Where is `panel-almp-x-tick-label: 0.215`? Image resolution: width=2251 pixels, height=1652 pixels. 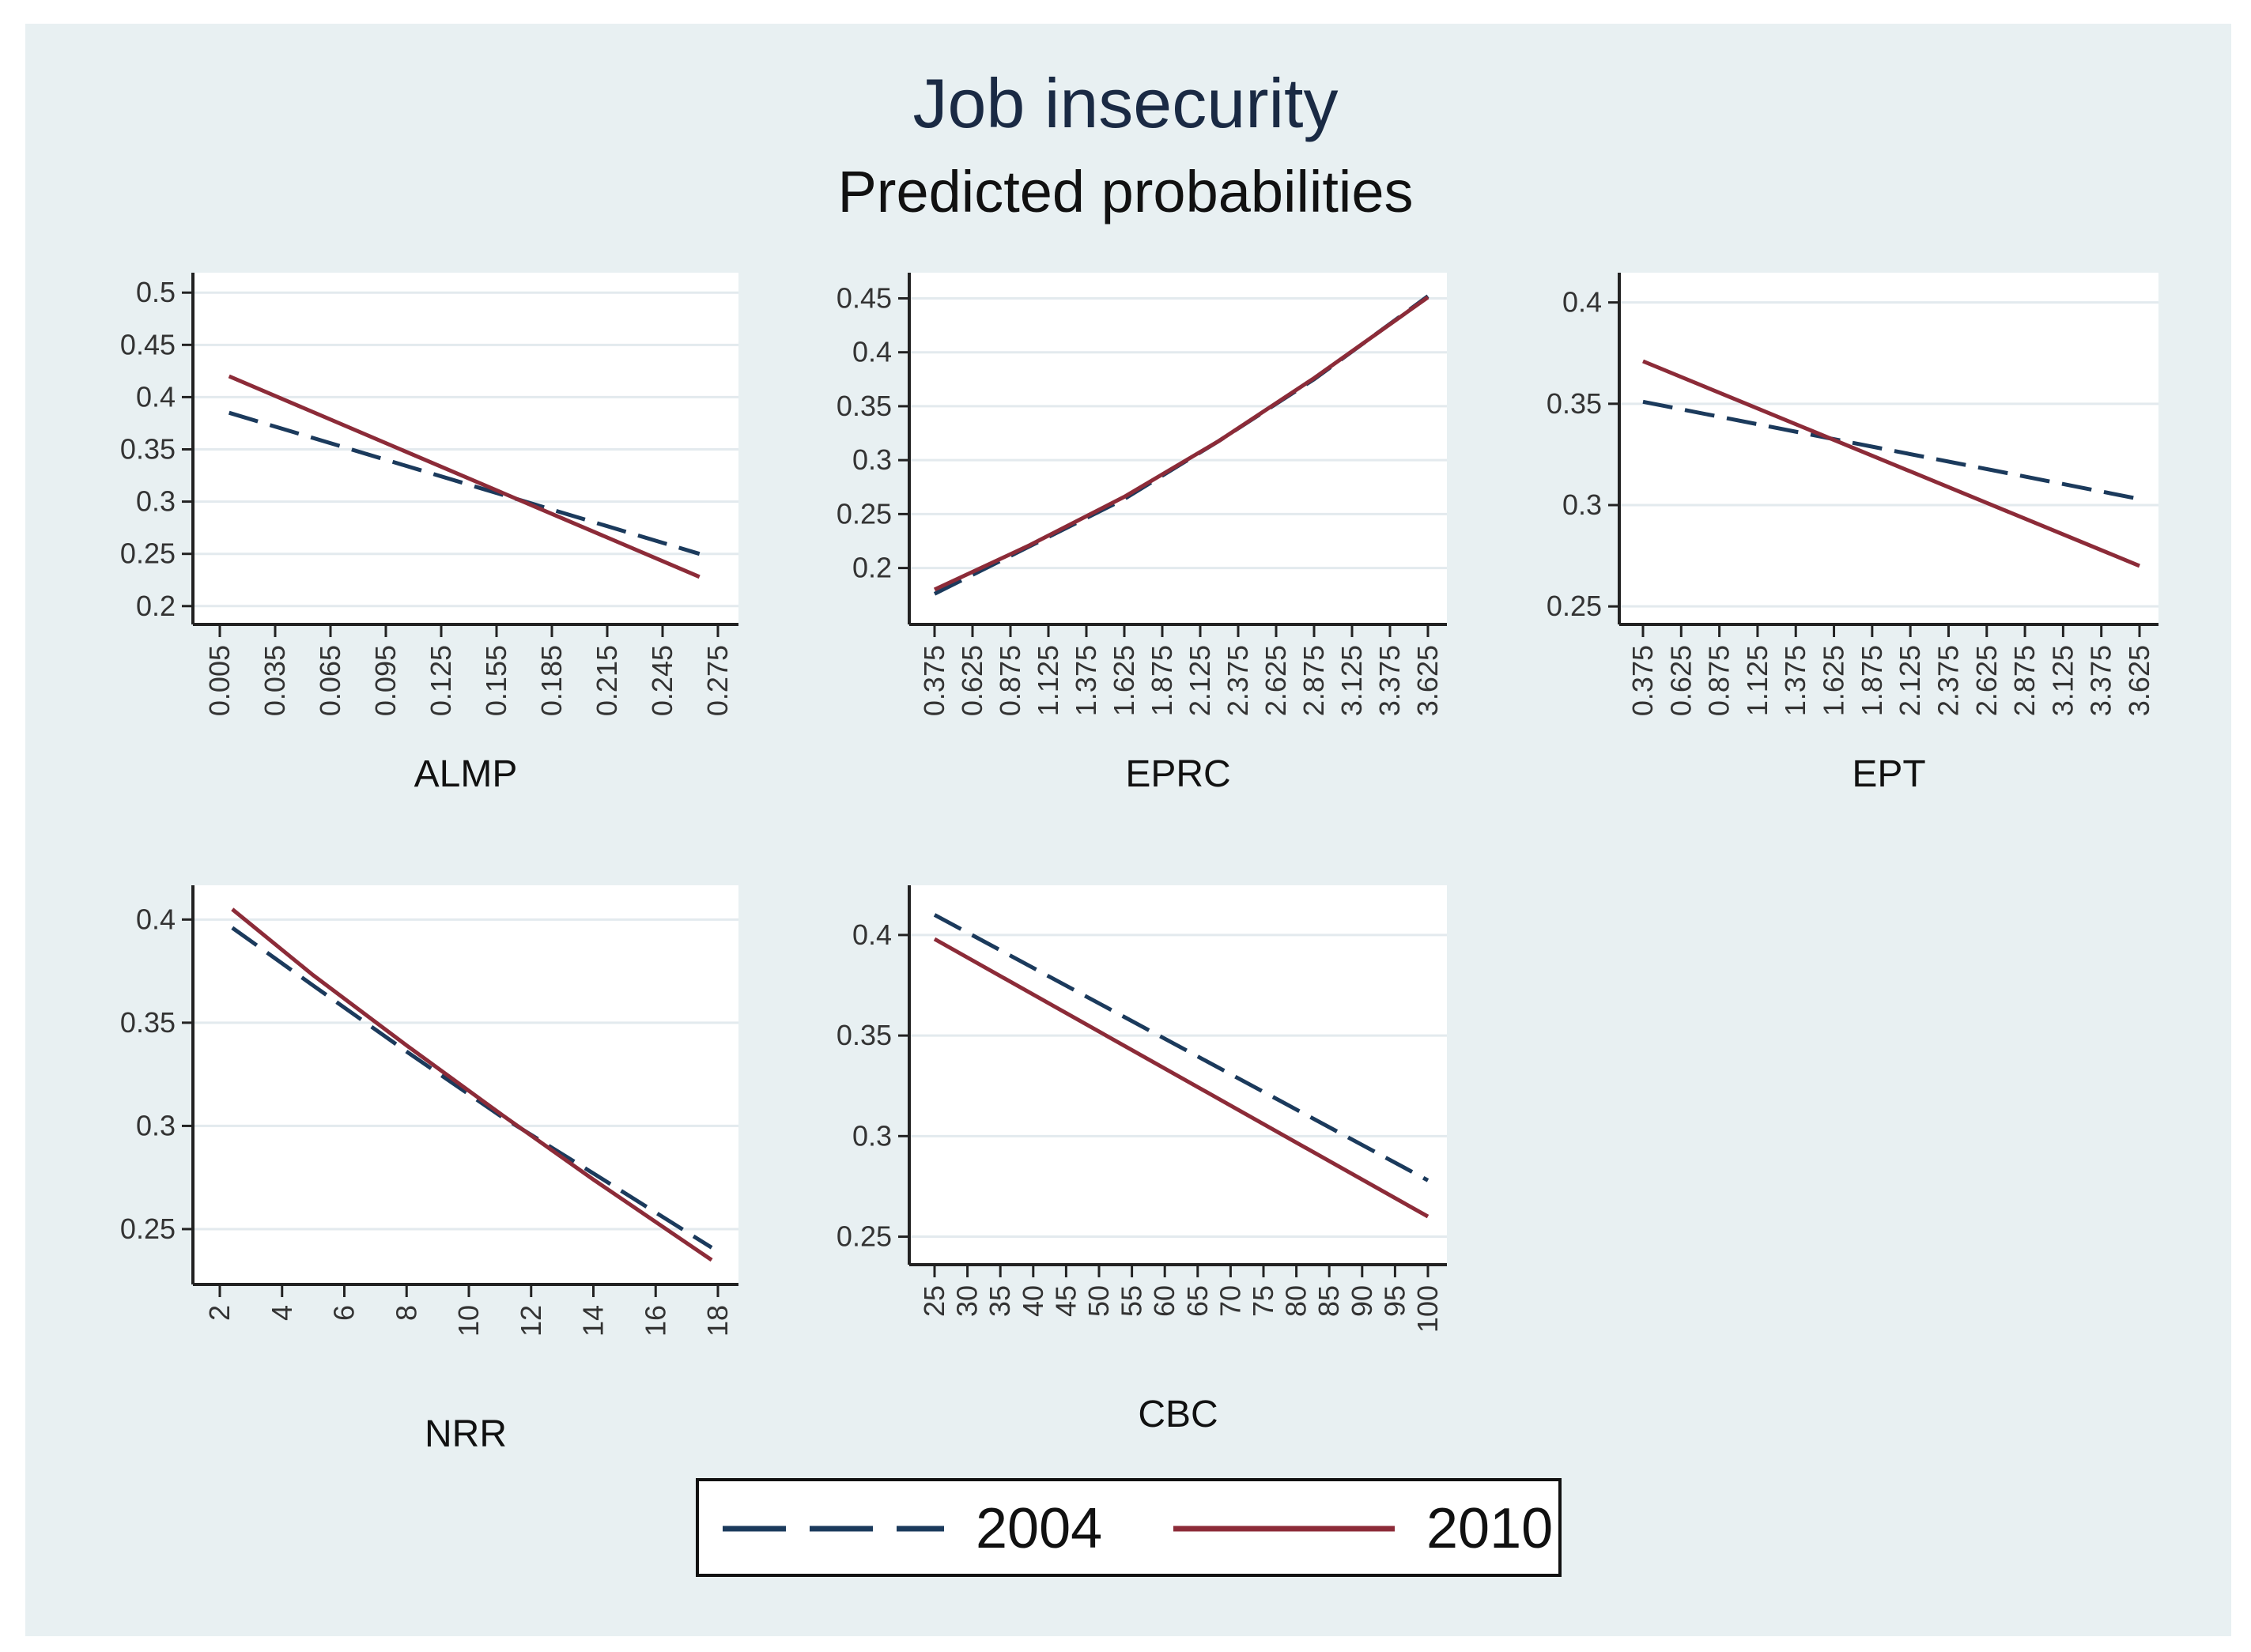 panel-almp-x-tick-label: 0.215 is located at coordinates (607, 680).